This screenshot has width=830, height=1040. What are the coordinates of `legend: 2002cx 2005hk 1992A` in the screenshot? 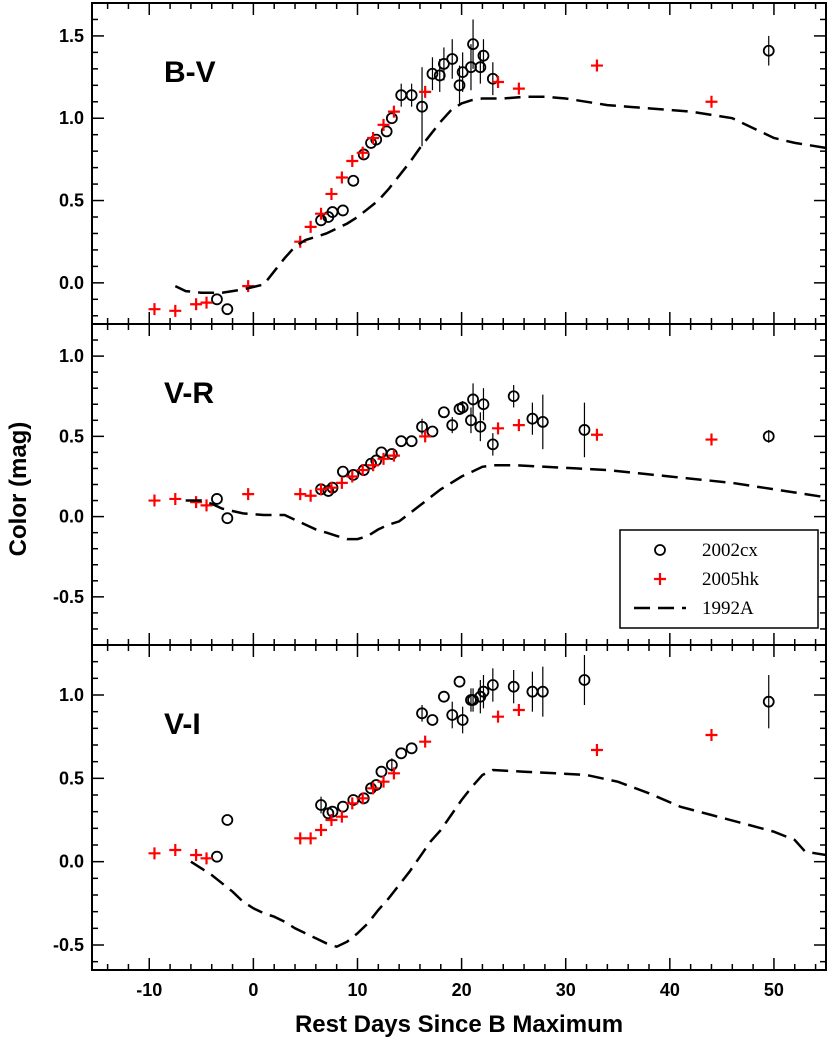 It's located at (719, 579).